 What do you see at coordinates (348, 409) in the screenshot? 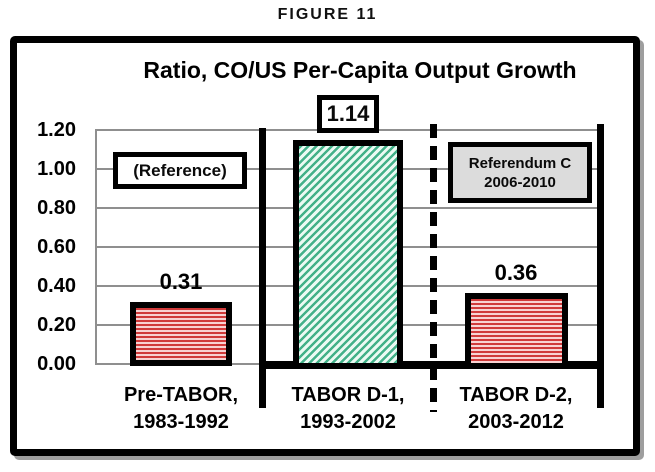
I see `category-label-tabor-d1: TABOR D-1, 1993-2002` at bounding box center [348, 409].